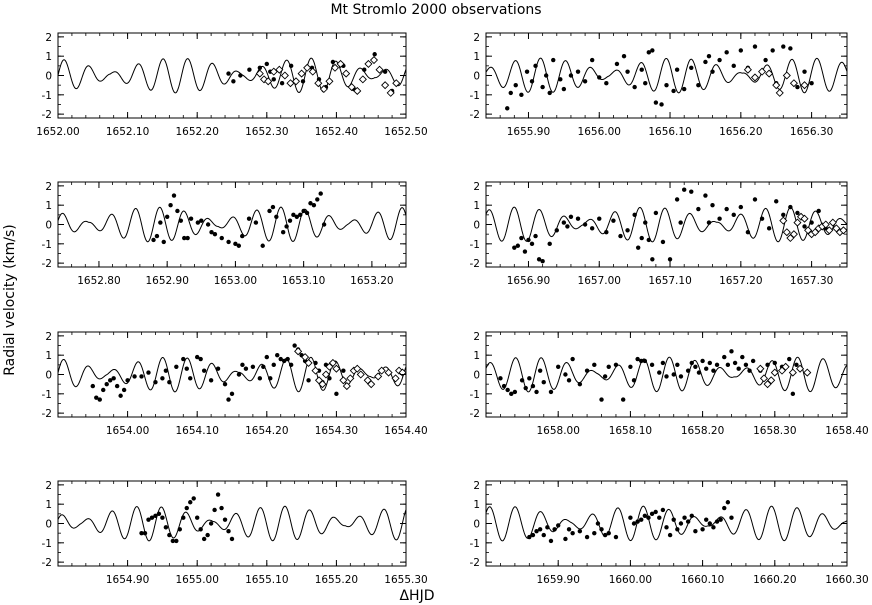 The height and width of the screenshot is (605, 872). I want to click on y-tick-label: 0, so click(476, 77).